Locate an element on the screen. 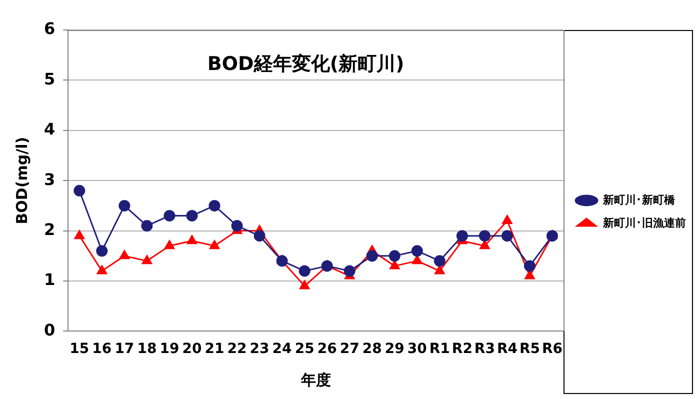  y-tick-label: 2 is located at coordinates (50, 229).